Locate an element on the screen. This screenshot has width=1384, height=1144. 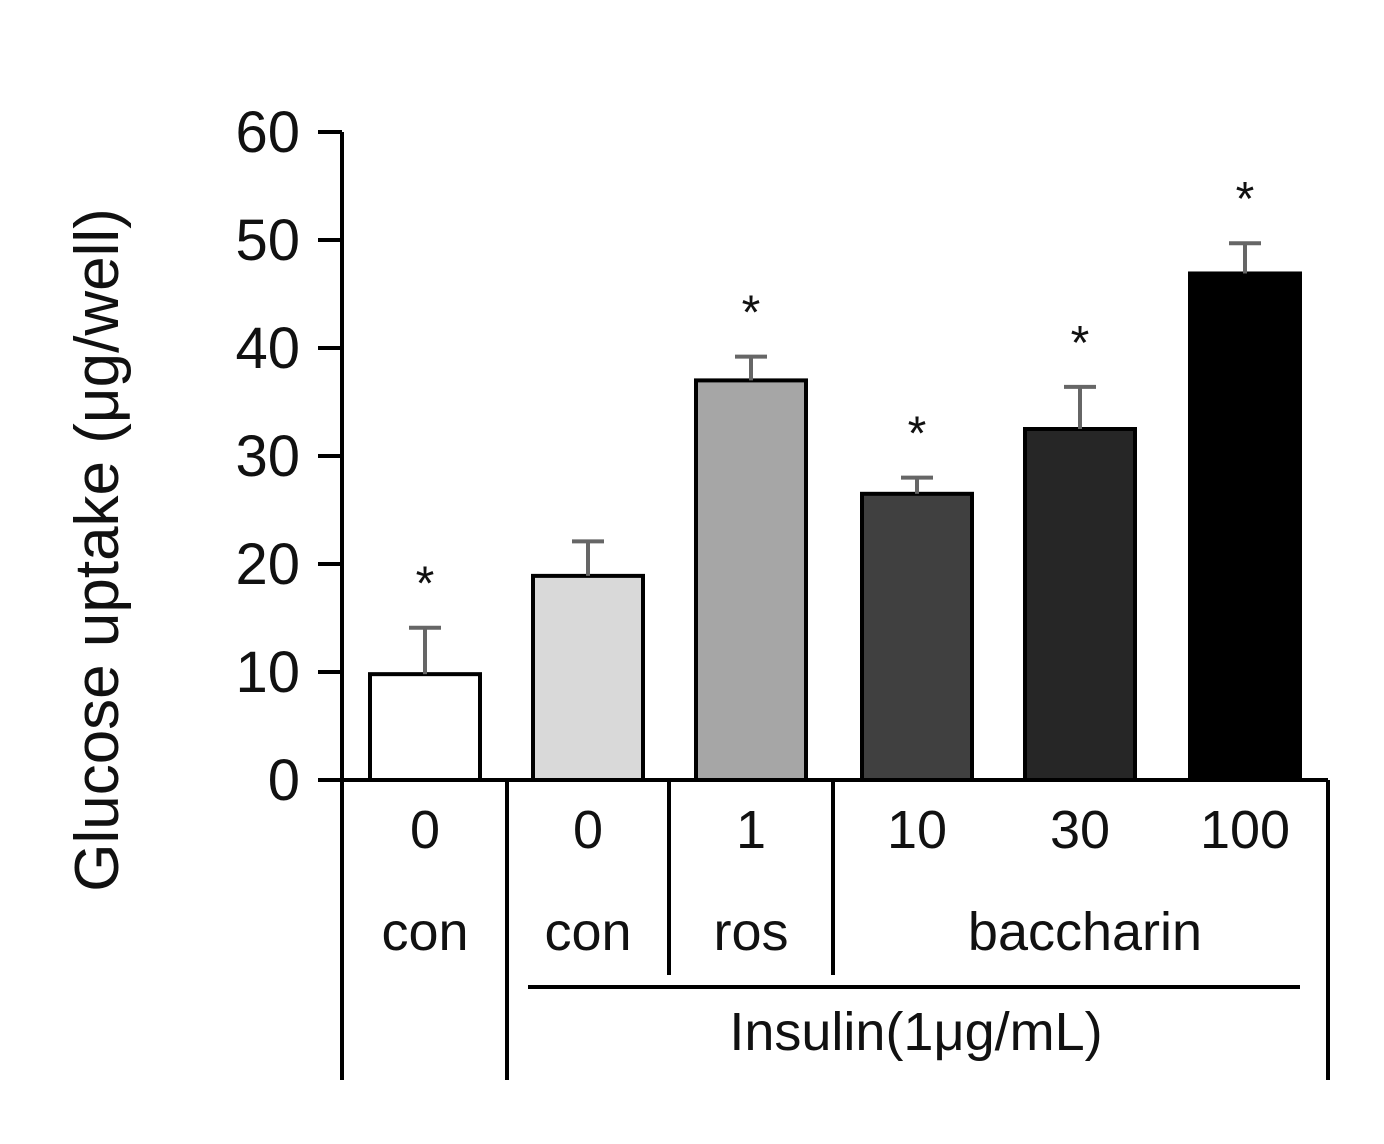
concentration-label-5: 100 is located at coordinates (1245, 830).